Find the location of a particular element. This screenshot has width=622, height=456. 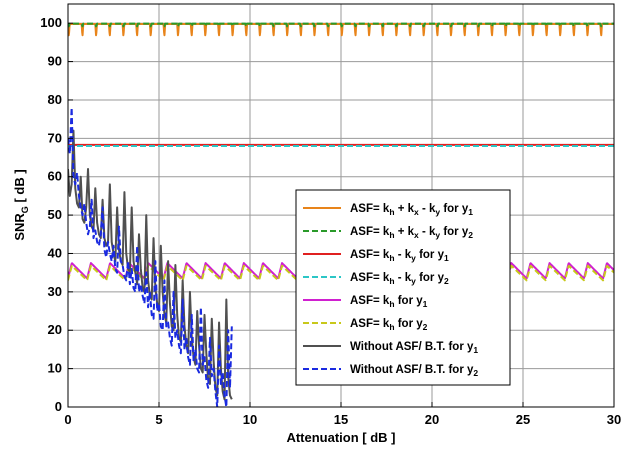

x-axis-label: Attenuation [ dB ] is located at coordinates (340, 437).